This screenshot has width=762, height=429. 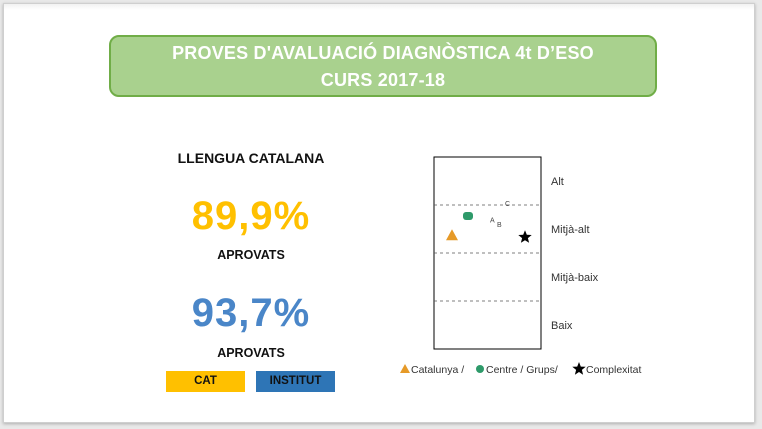 What do you see at coordinates (383, 53) in the screenshot?
I see `title-line-1: PROVES D'AVALUACIÓ DIAGNÒSTICA 4t D’ESO` at bounding box center [383, 53].